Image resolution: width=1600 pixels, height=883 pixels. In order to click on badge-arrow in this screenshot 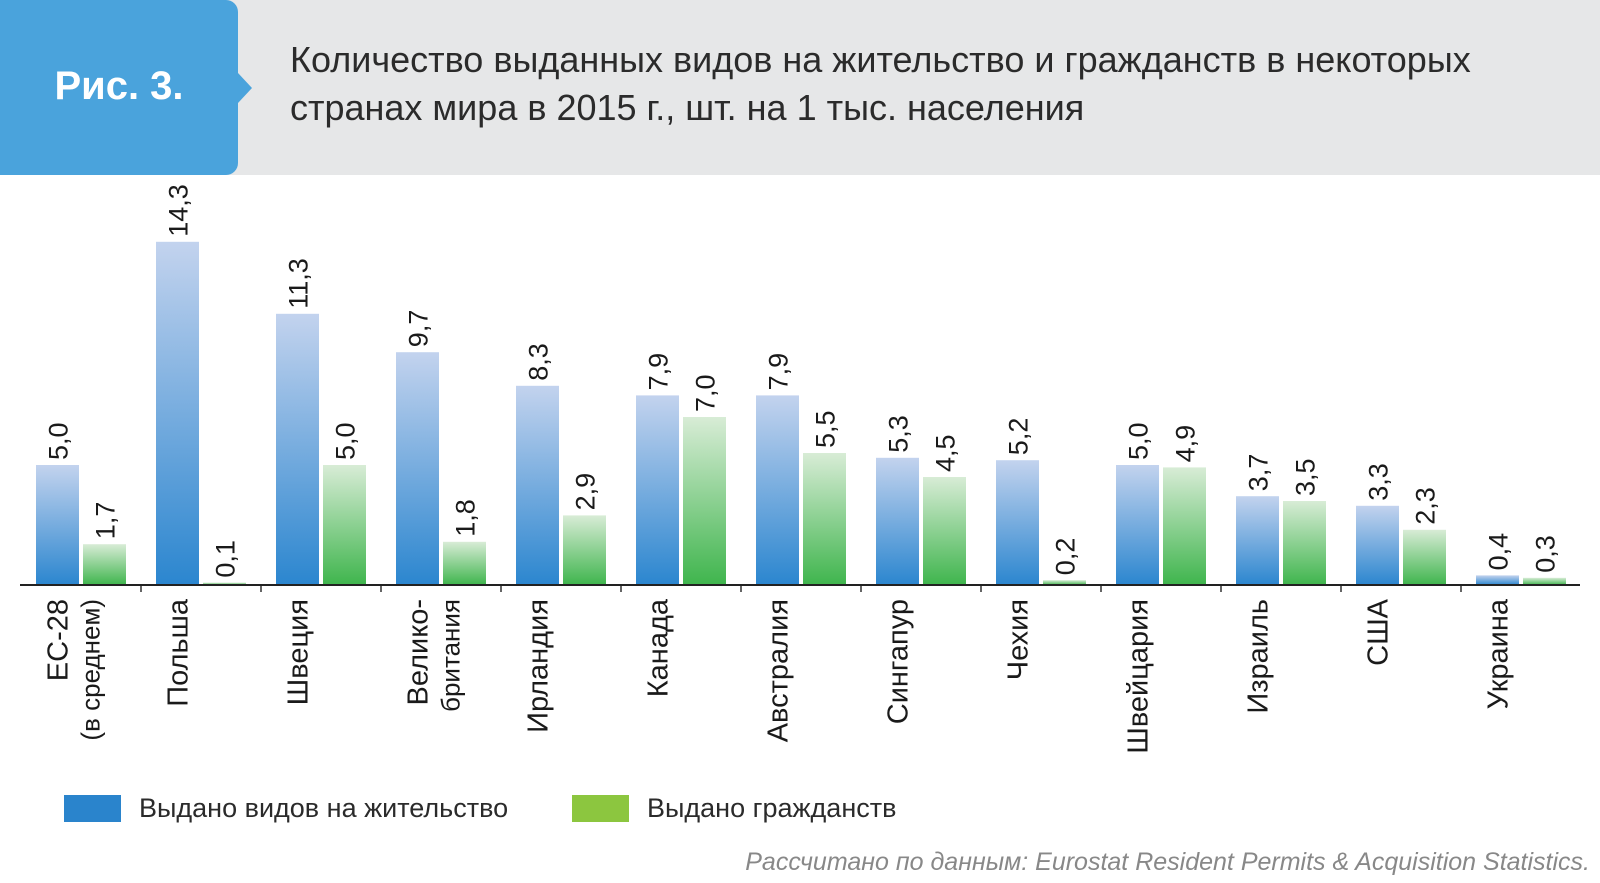, I will do `click(245, 88)`.